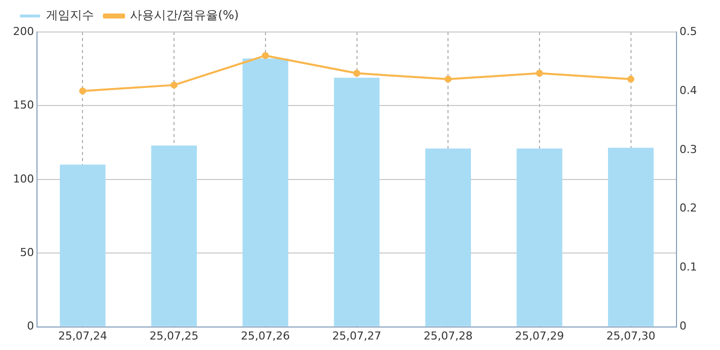 This screenshot has height=350, width=720. What do you see at coordinates (27, 252) in the screenshot?
I see `y-tick-label: 50` at bounding box center [27, 252].